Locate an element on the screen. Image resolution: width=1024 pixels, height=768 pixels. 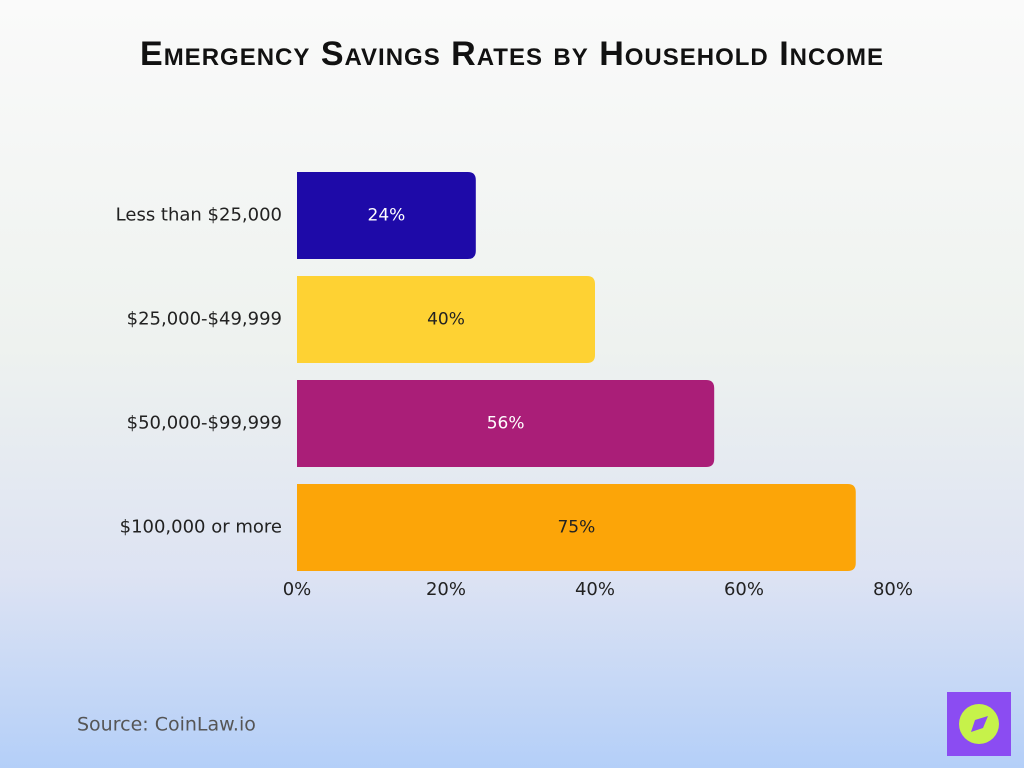
logo is located at coordinates (979, 724).